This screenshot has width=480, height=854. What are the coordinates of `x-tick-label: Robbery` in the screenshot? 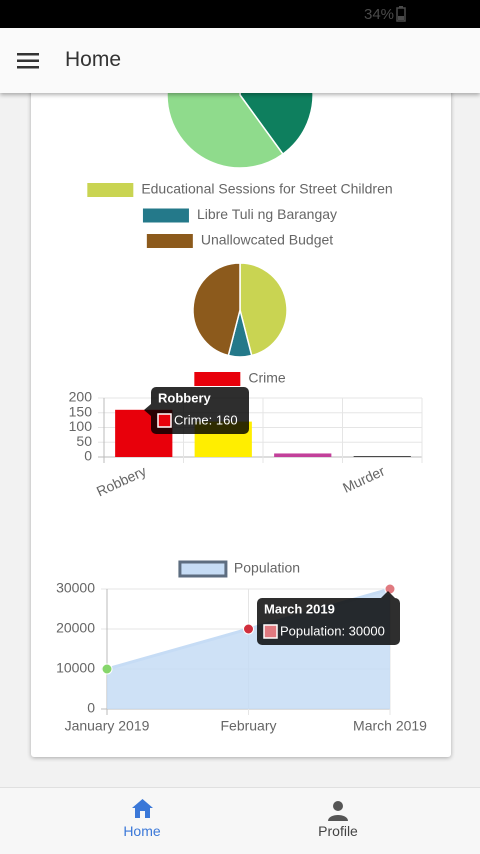 It's located at (121, 481).